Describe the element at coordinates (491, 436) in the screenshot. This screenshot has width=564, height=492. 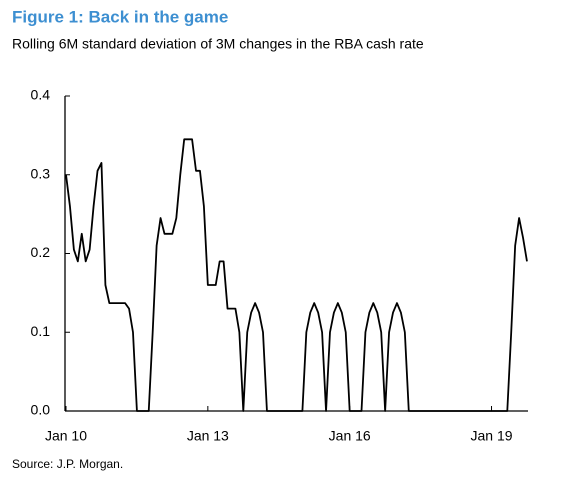
I see `x-tick-label: Jan 19` at that location.